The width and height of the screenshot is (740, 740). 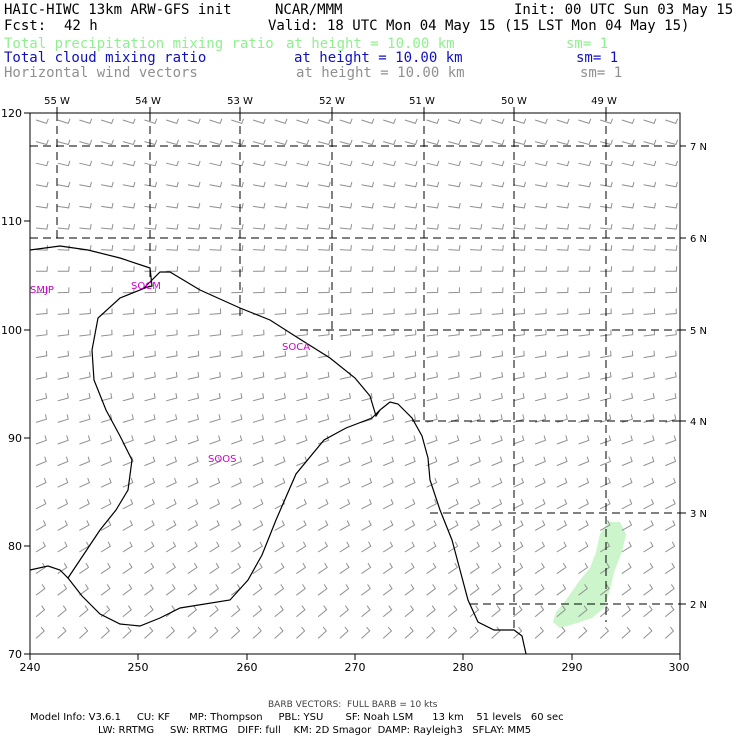 What do you see at coordinates (101, 73) in the screenshot?
I see `field-wind-name: Horizontal wind vectors` at bounding box center [101, 73].